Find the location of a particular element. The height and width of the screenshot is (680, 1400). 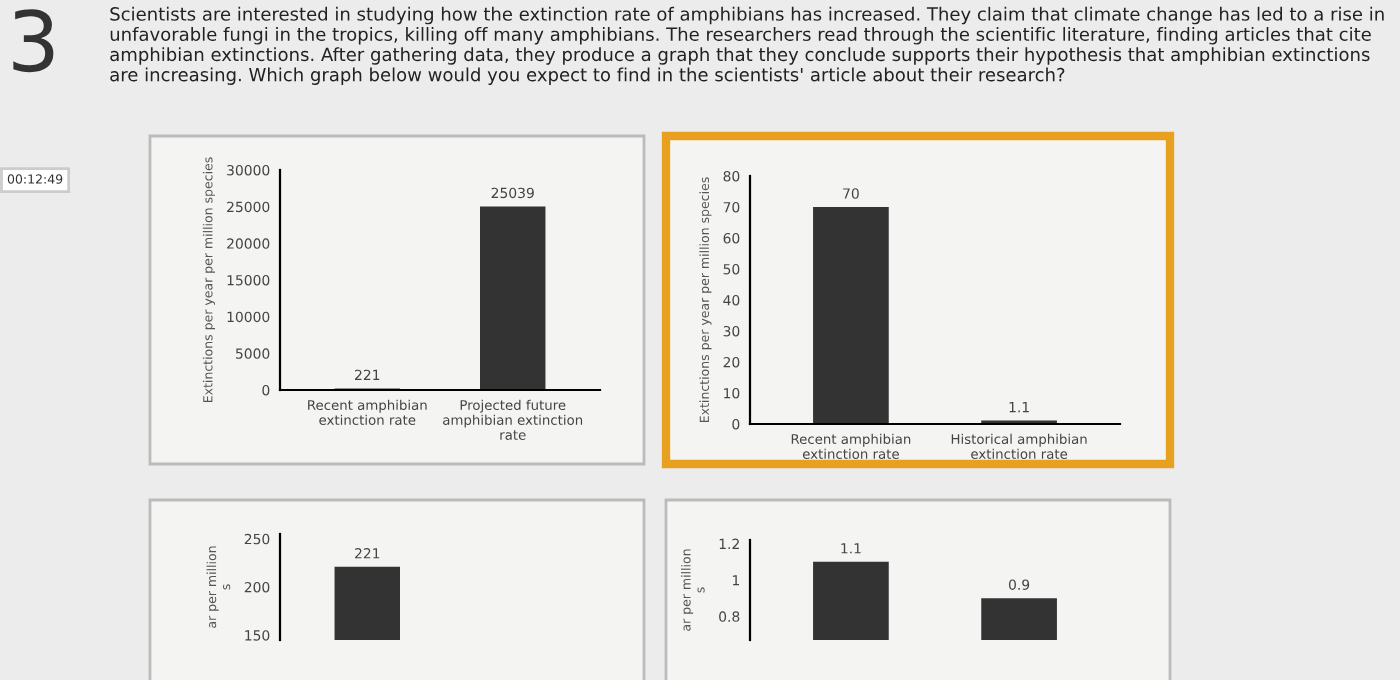

text: 3 is located at coordinates (33, 41).